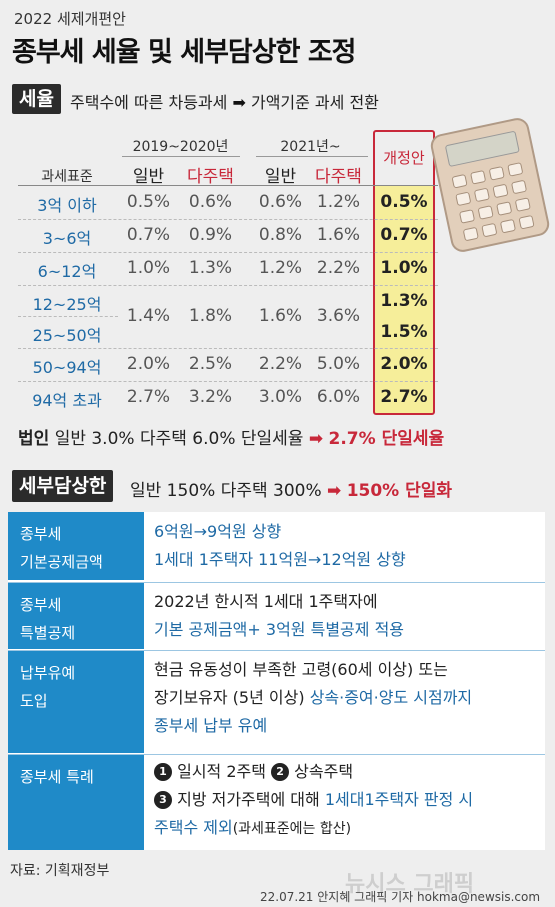 This screenshot has width=555, height=907. I want to click on rate-cell: 1.4%, so click(148, 316).